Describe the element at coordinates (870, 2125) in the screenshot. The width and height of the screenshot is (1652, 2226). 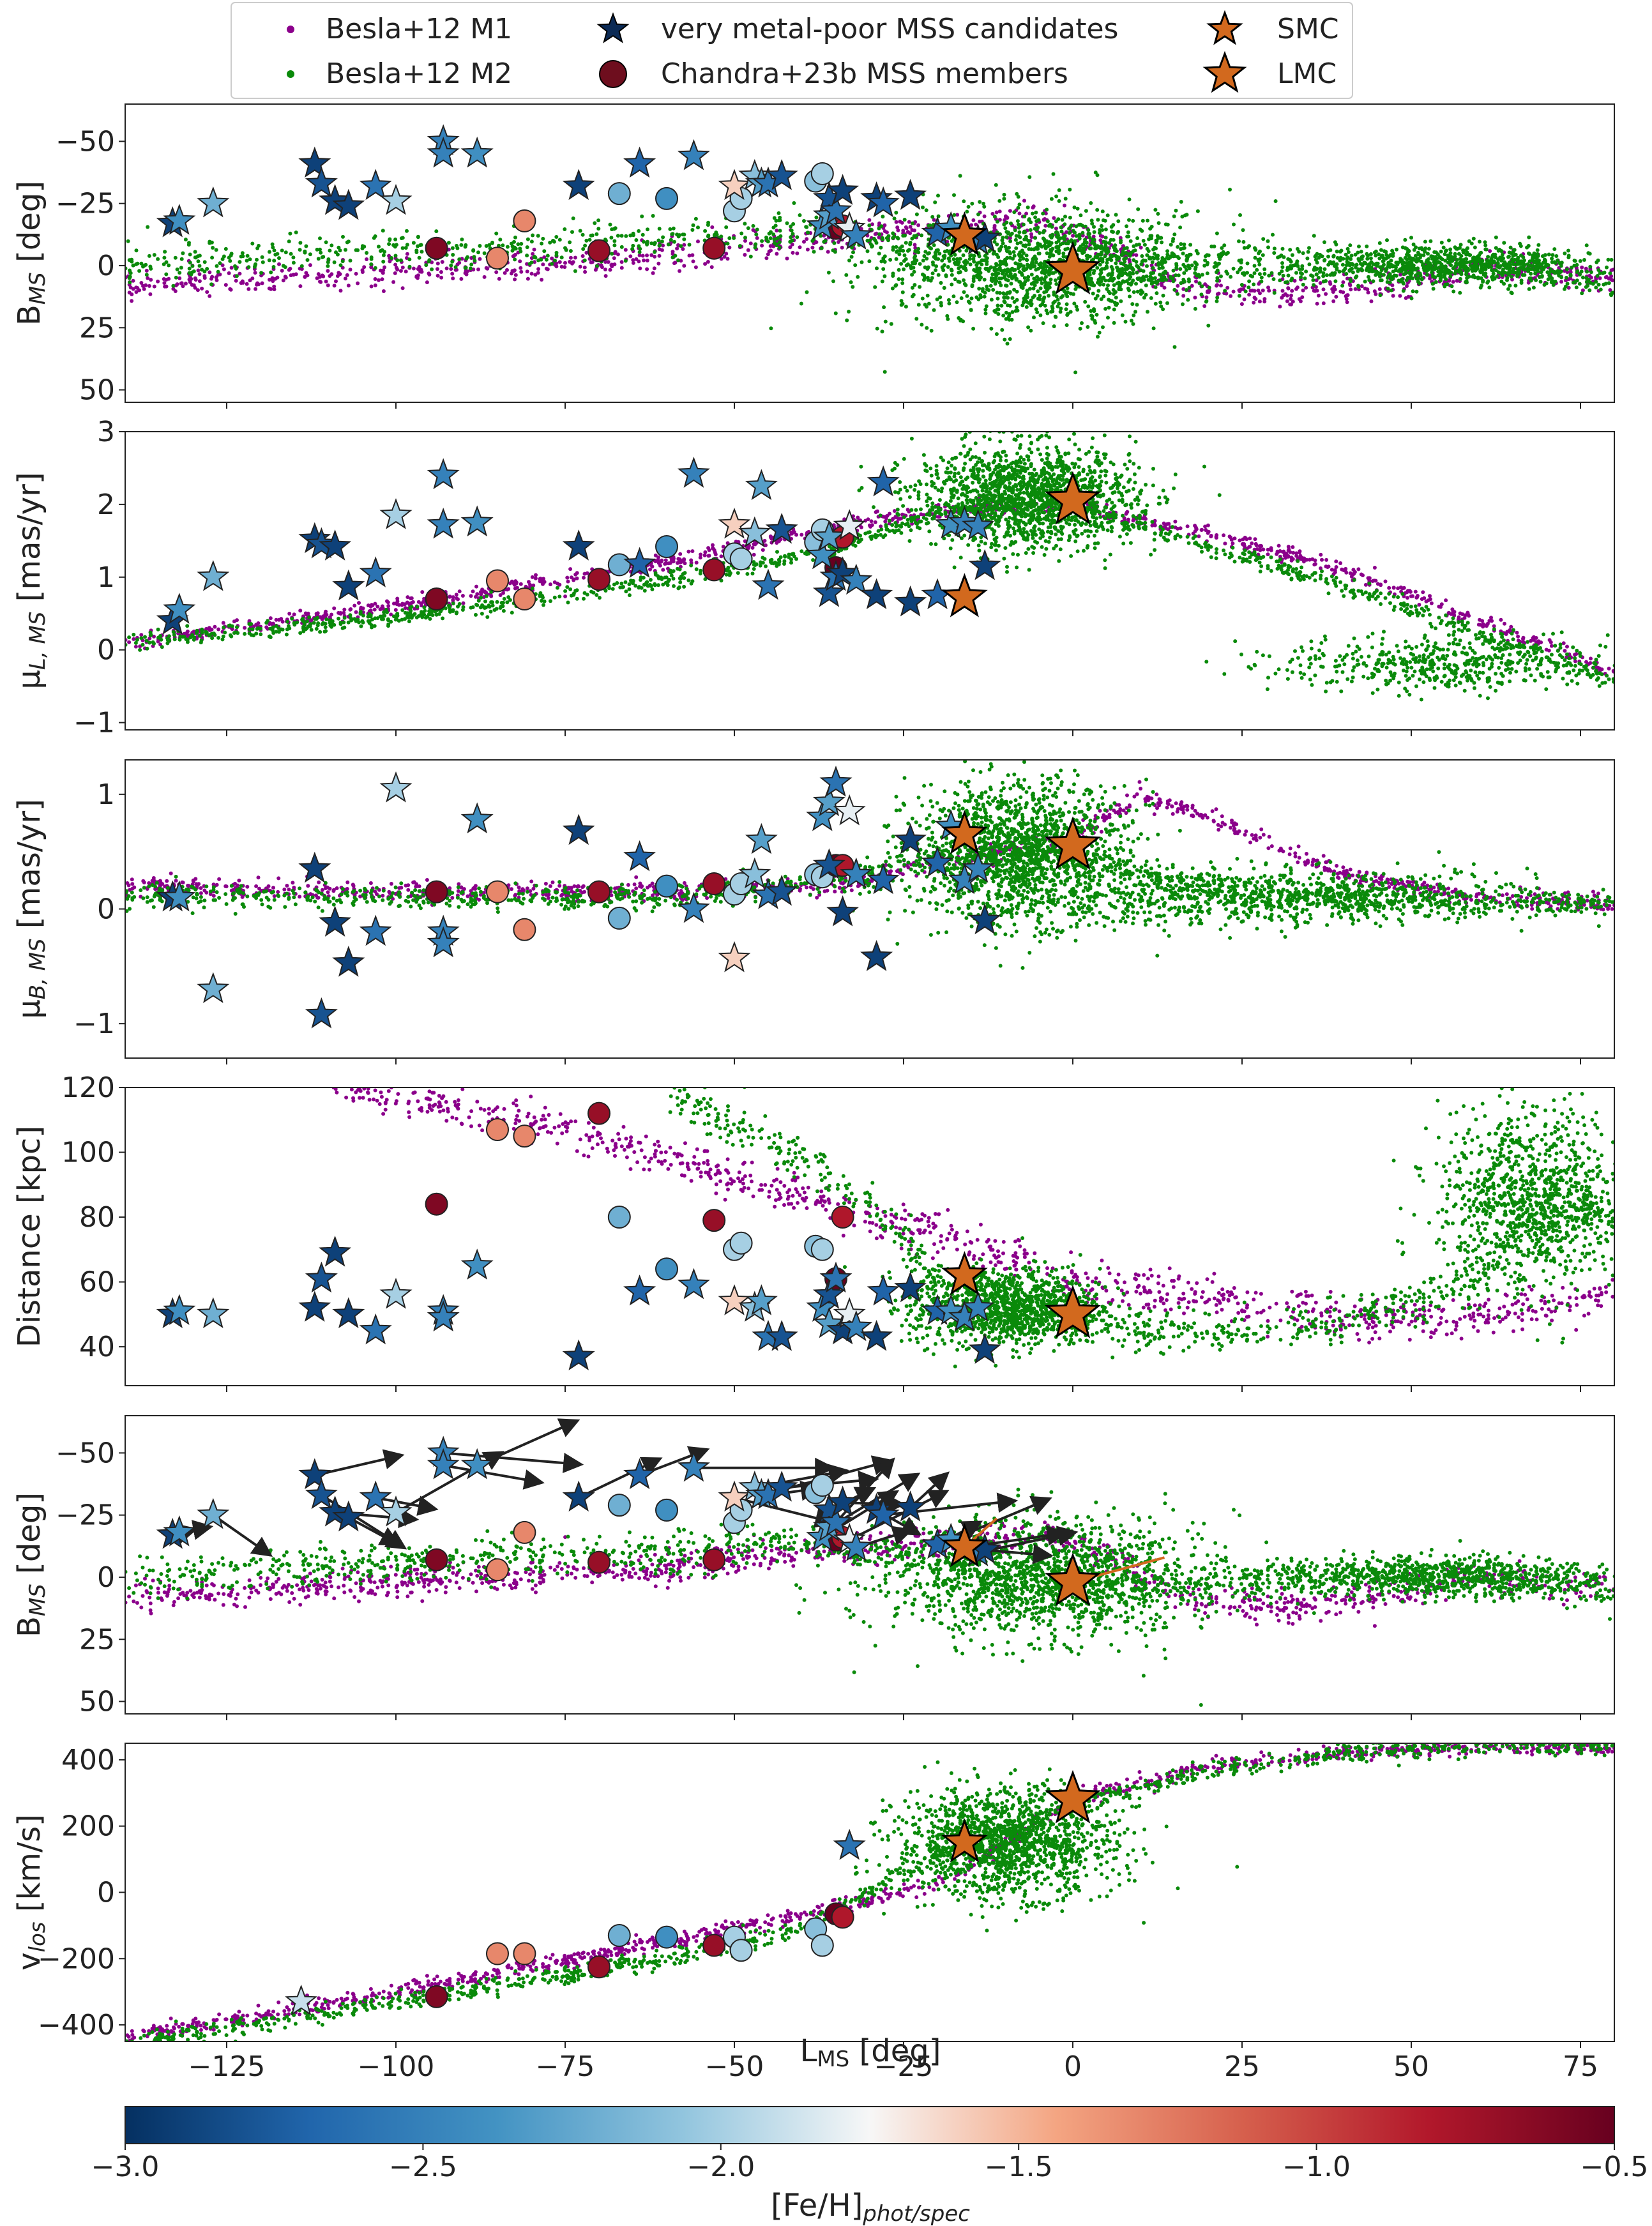
I see `colorbar-gradient` at that location.